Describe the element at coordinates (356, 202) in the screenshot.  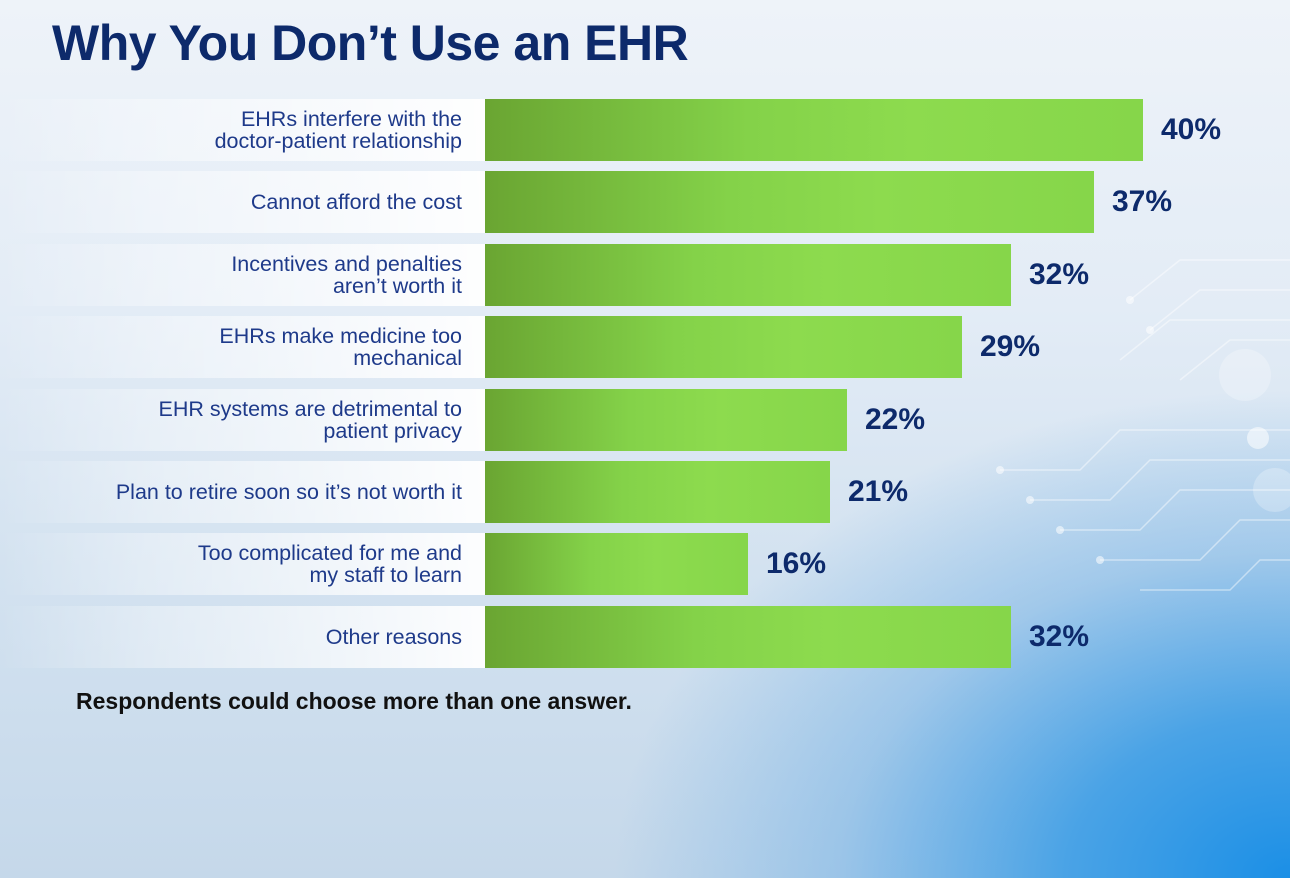
I see `category-label-2: Cannot afford the cost` at that location.